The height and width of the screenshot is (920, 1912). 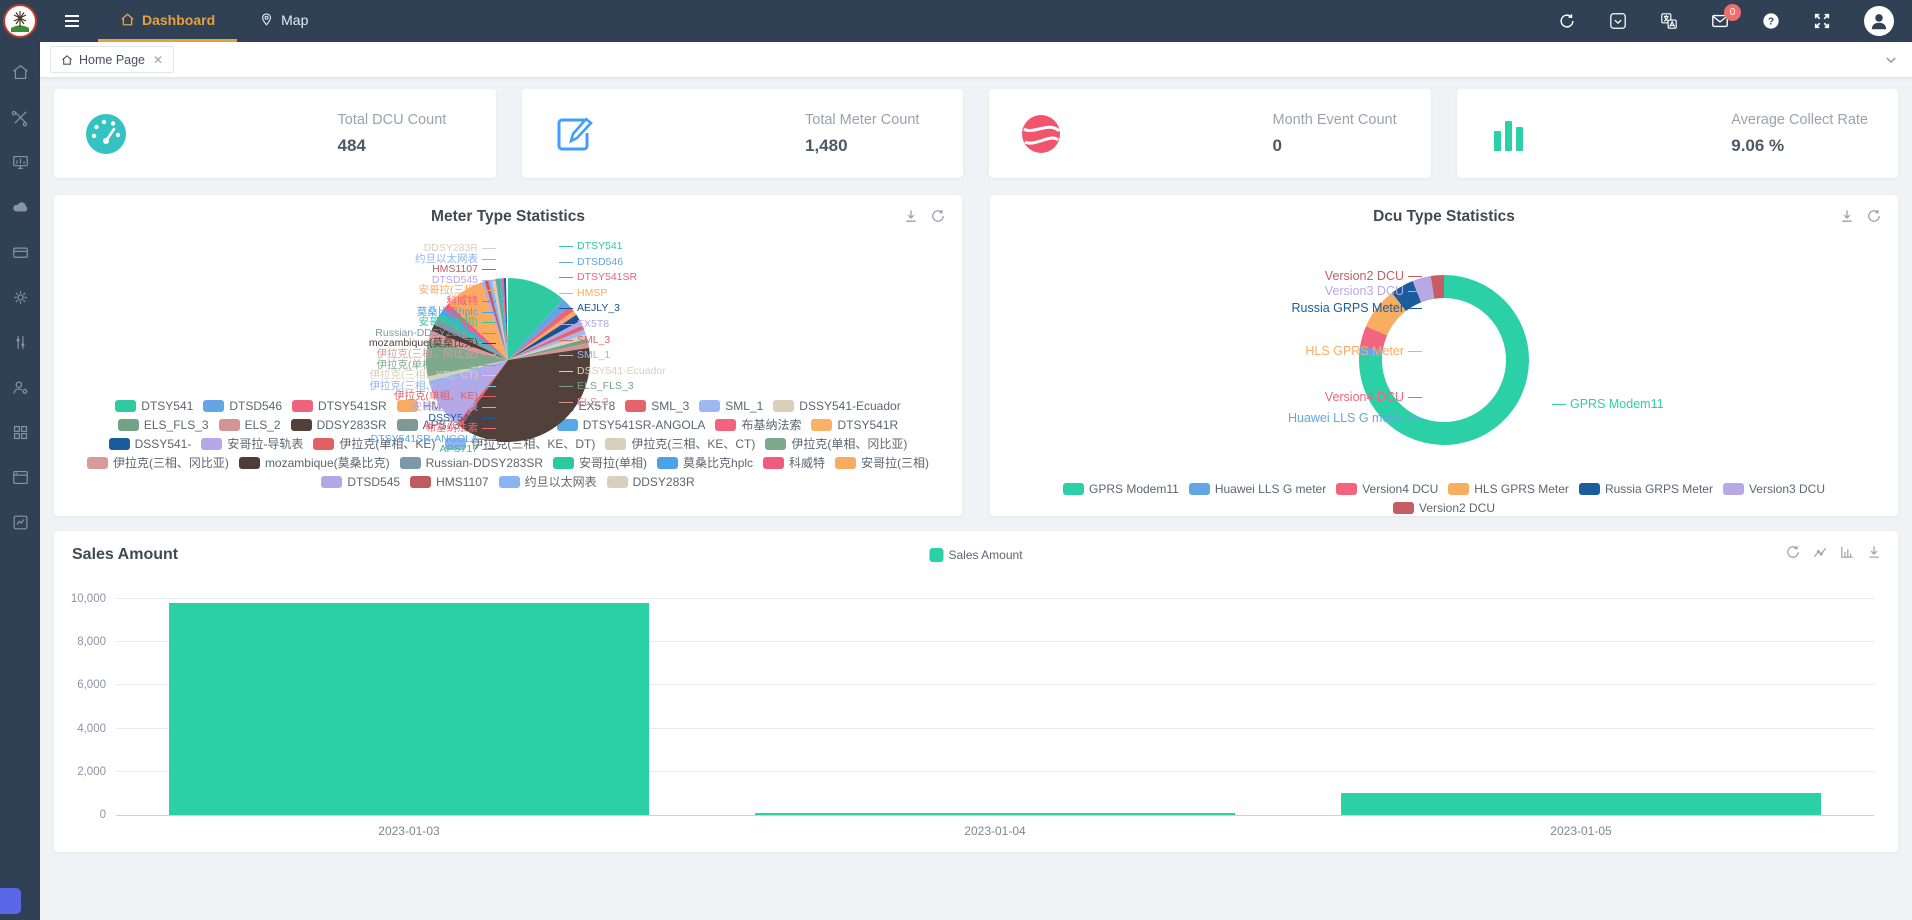 I want to click on app-logo, so click(x=20, y=21).